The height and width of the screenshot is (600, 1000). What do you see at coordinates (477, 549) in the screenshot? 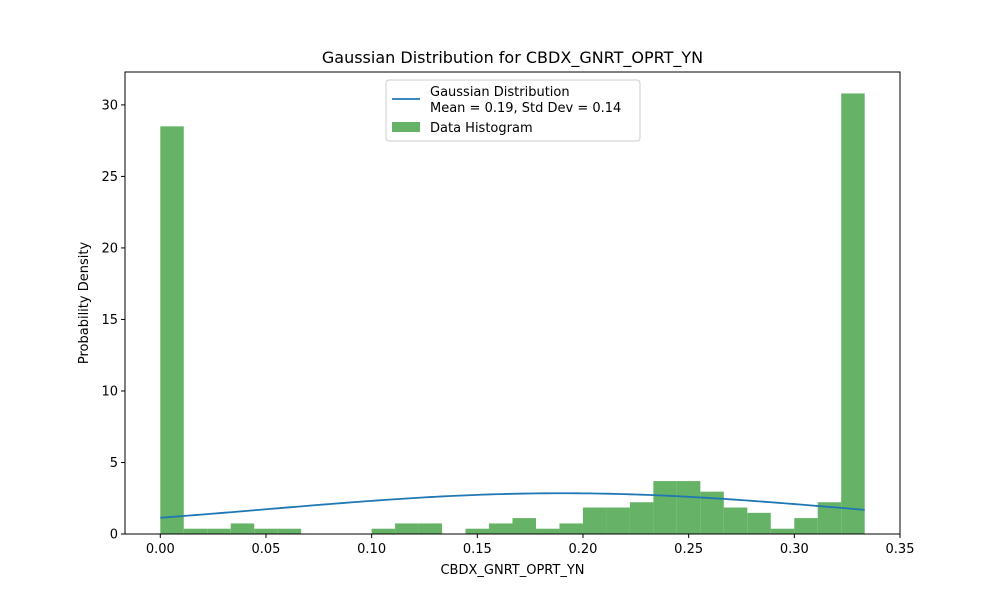
I see `x-tick-label: 0.15` at bounding box center [477, 549].